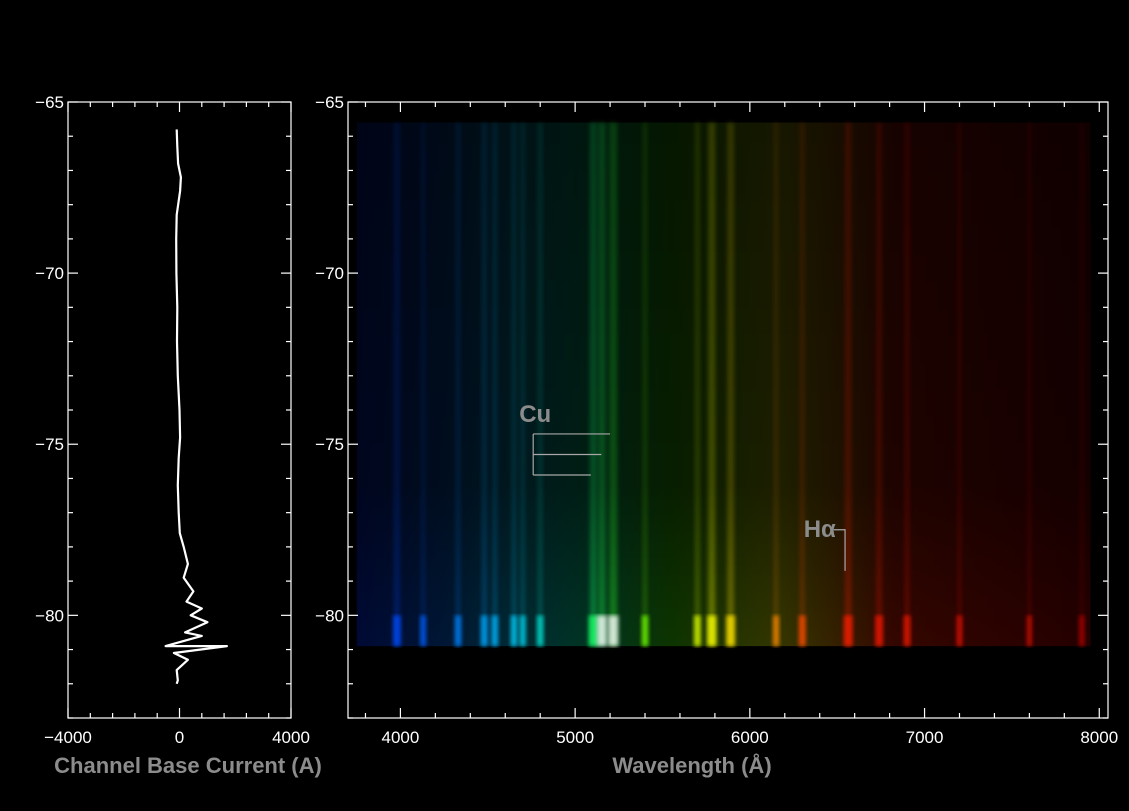  Describe the element at coordinates (49, 102) in the screenshot. I see `current-y-tick-label: −65` at that location.